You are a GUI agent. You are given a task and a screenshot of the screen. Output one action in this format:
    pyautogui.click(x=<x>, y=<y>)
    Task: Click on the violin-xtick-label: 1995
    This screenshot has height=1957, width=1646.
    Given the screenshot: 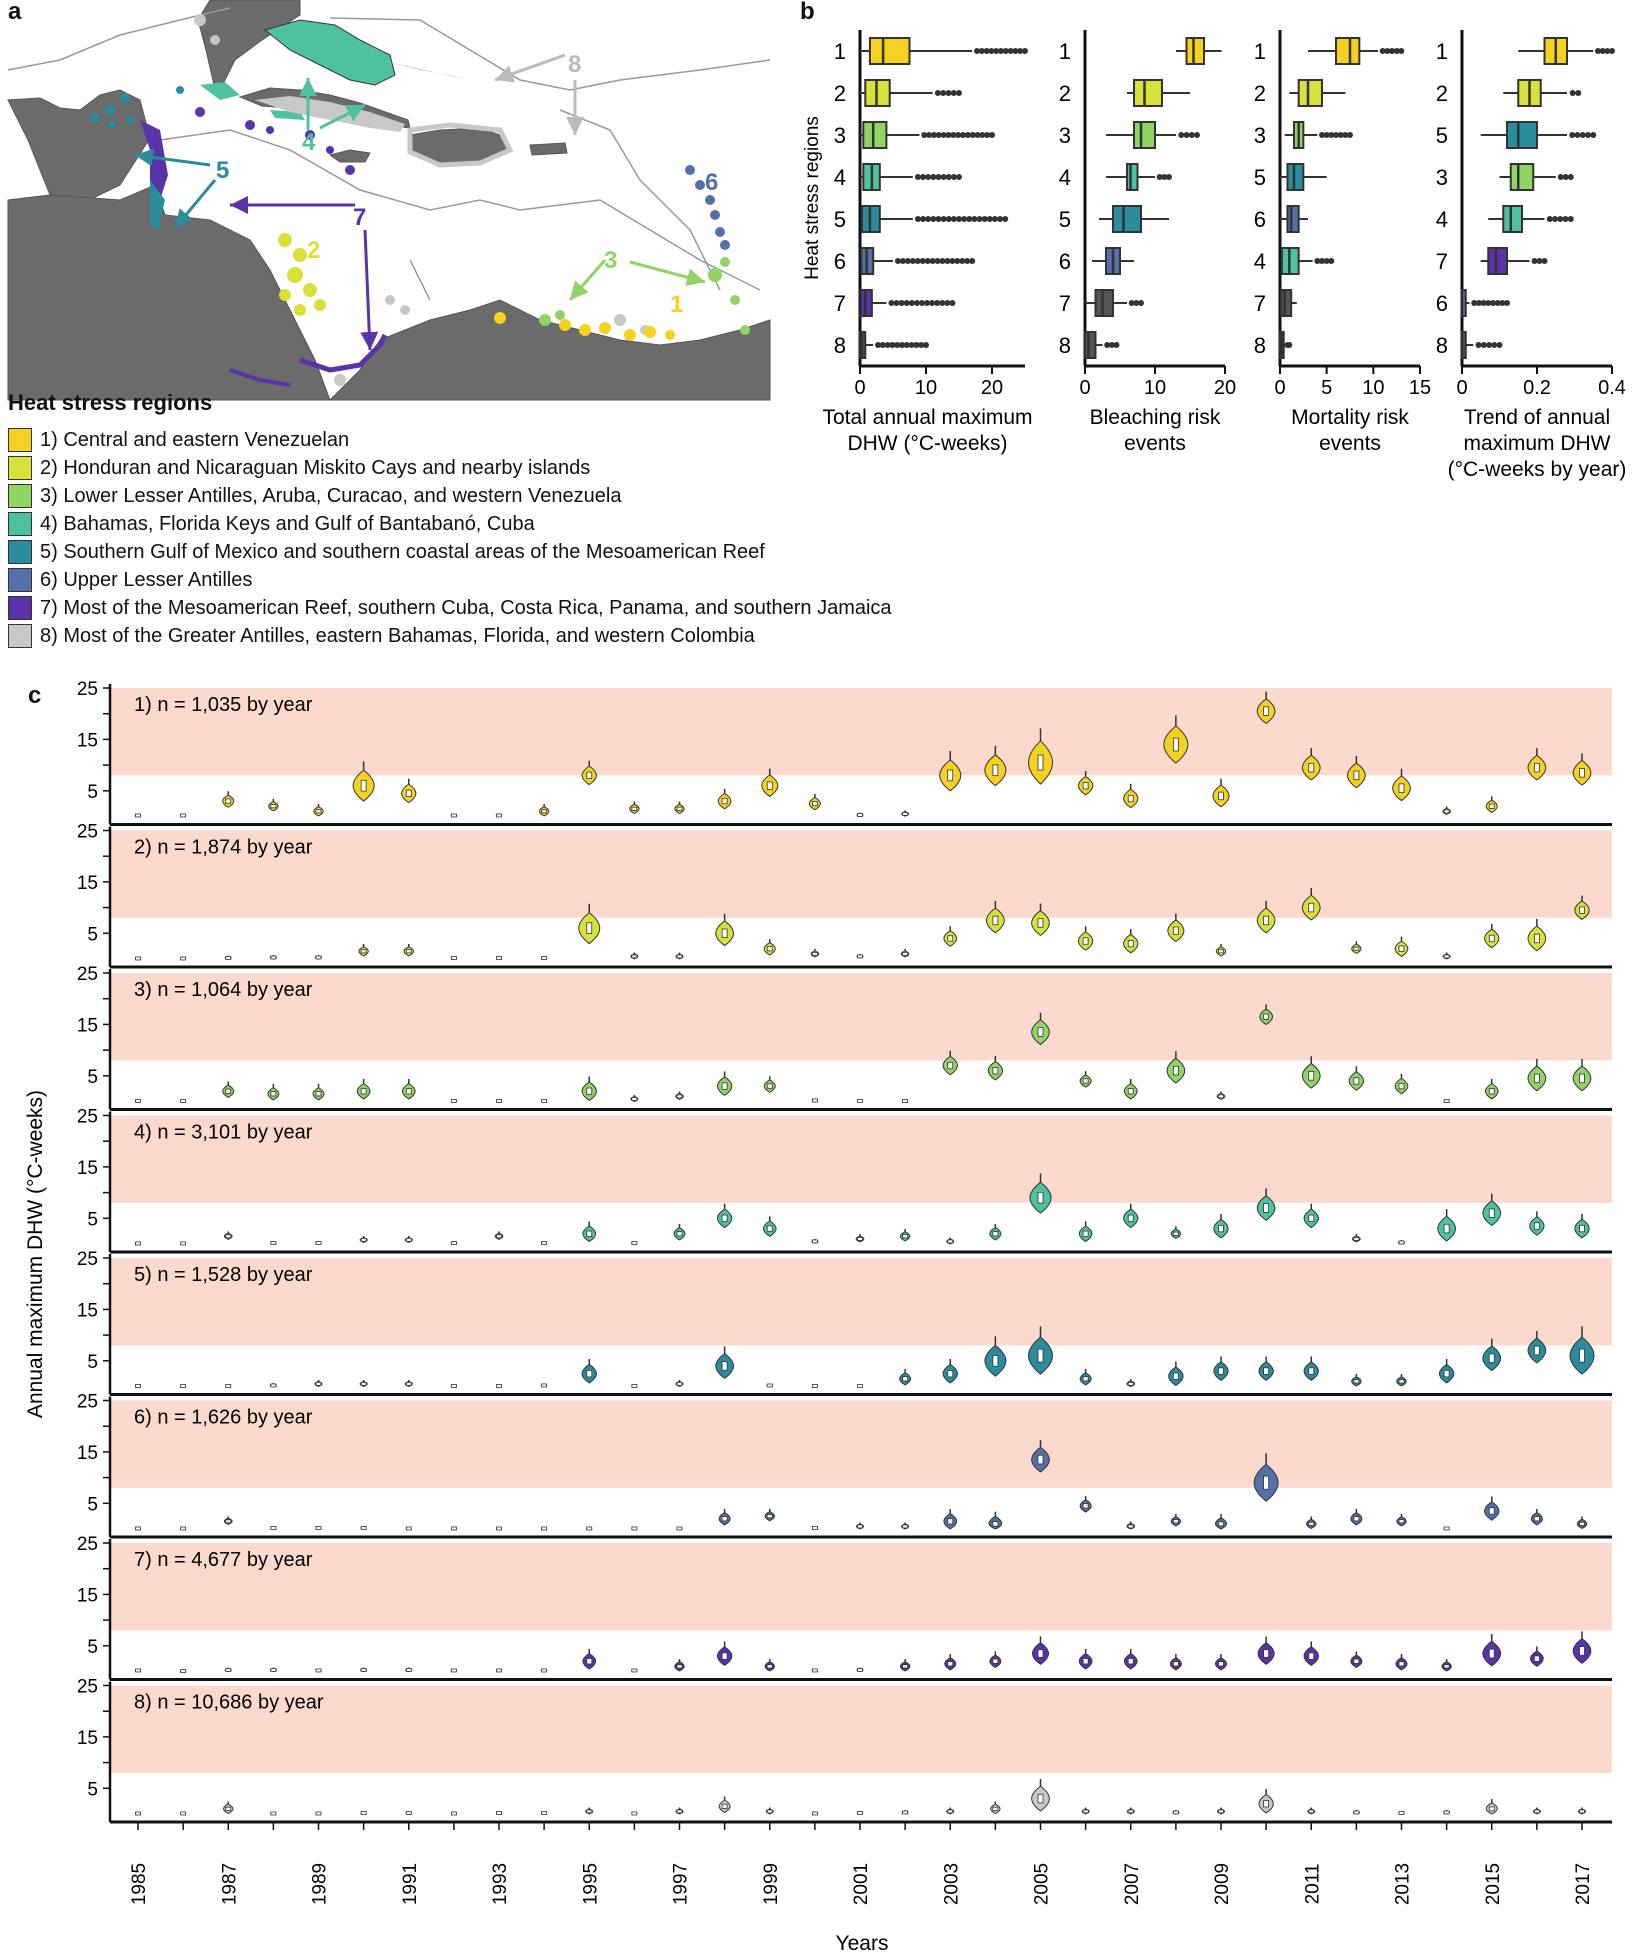 What is the action you would take?
    pyautogui.click(x=590, y=1884)
    